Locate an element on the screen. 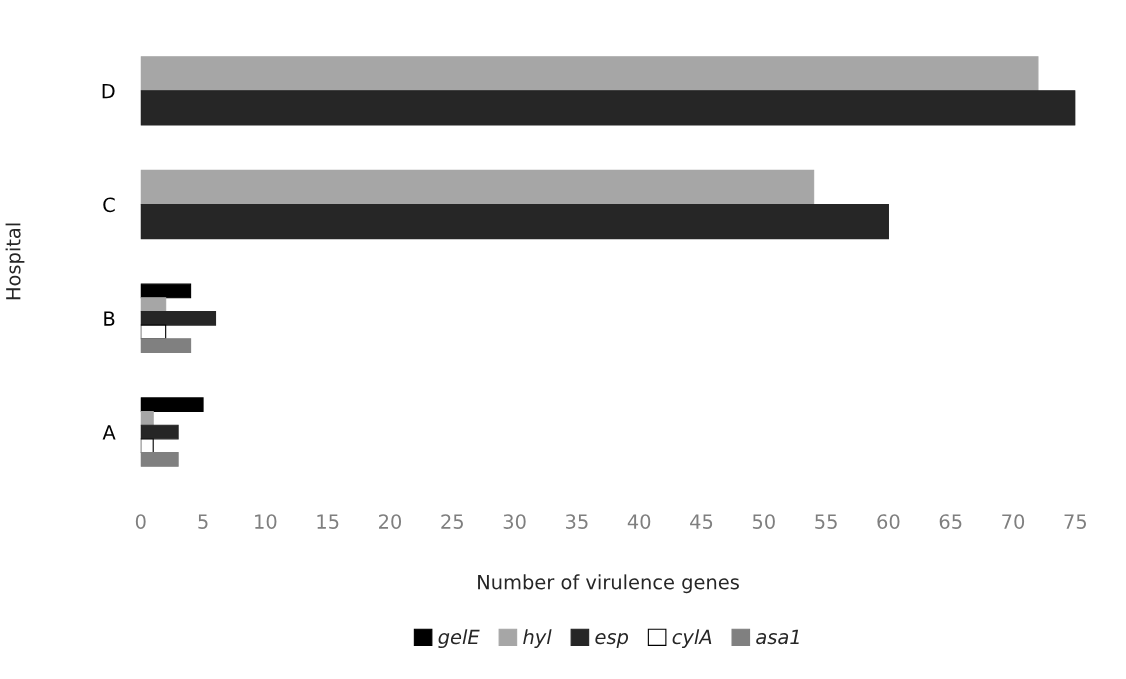  legend-label: cylA is located at coordinates (692, 639).